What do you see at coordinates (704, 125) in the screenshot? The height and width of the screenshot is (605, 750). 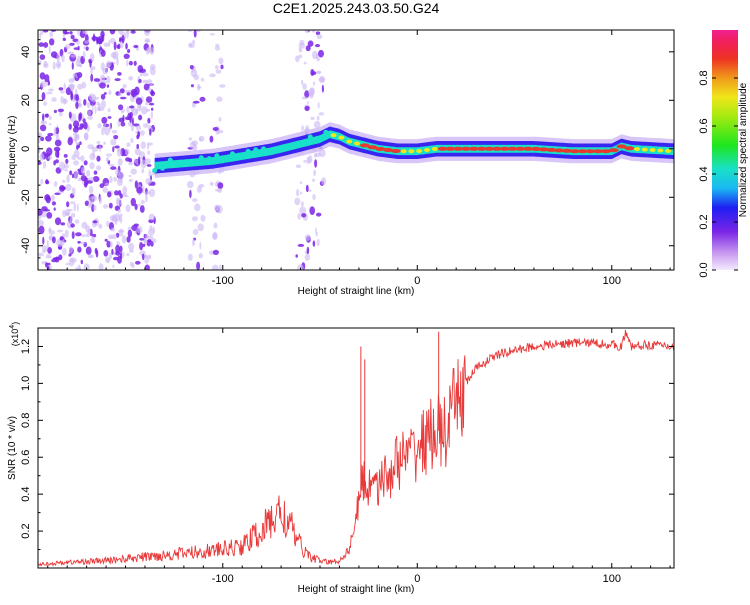 I see `colorbar-tick-label: 0.6` at bounding box center [704, 125].